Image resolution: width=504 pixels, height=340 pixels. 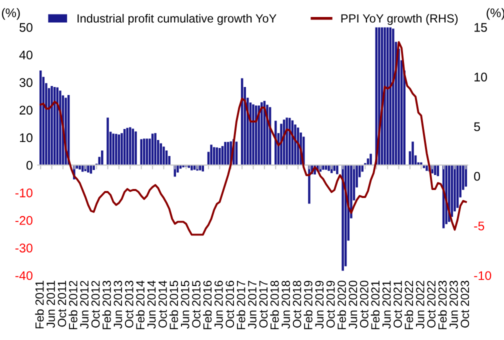 What do you see at coordinates (263, 304) in the screenshot?
I see `x-tick-label: Oct 2017` at bounding box center [263, 304].